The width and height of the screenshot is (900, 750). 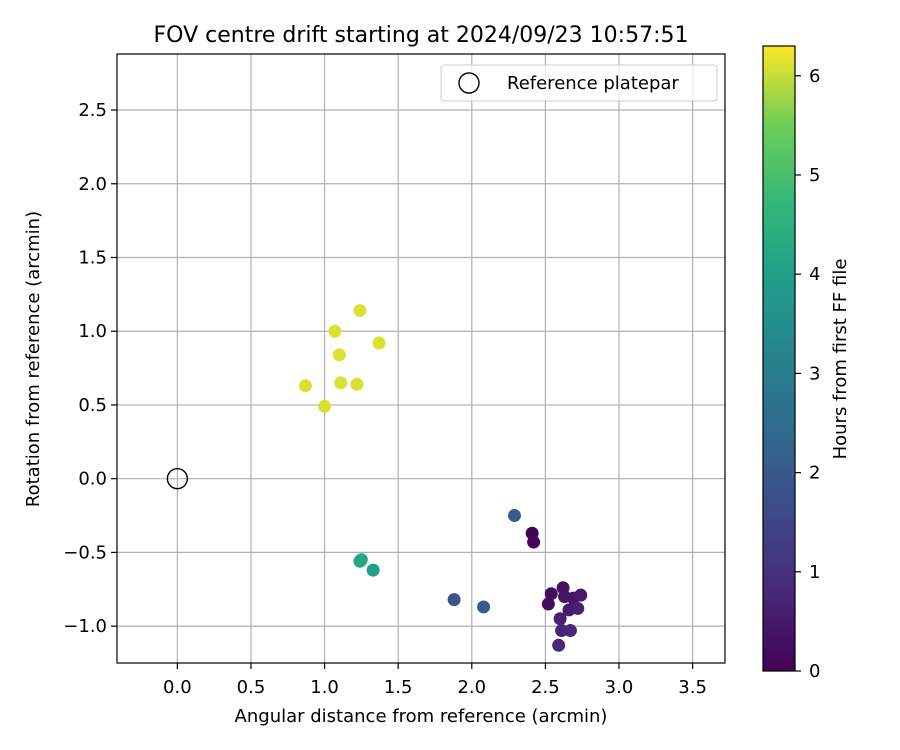 I want to click on y-tick-label: −1.0, so click(x=85, y=626).